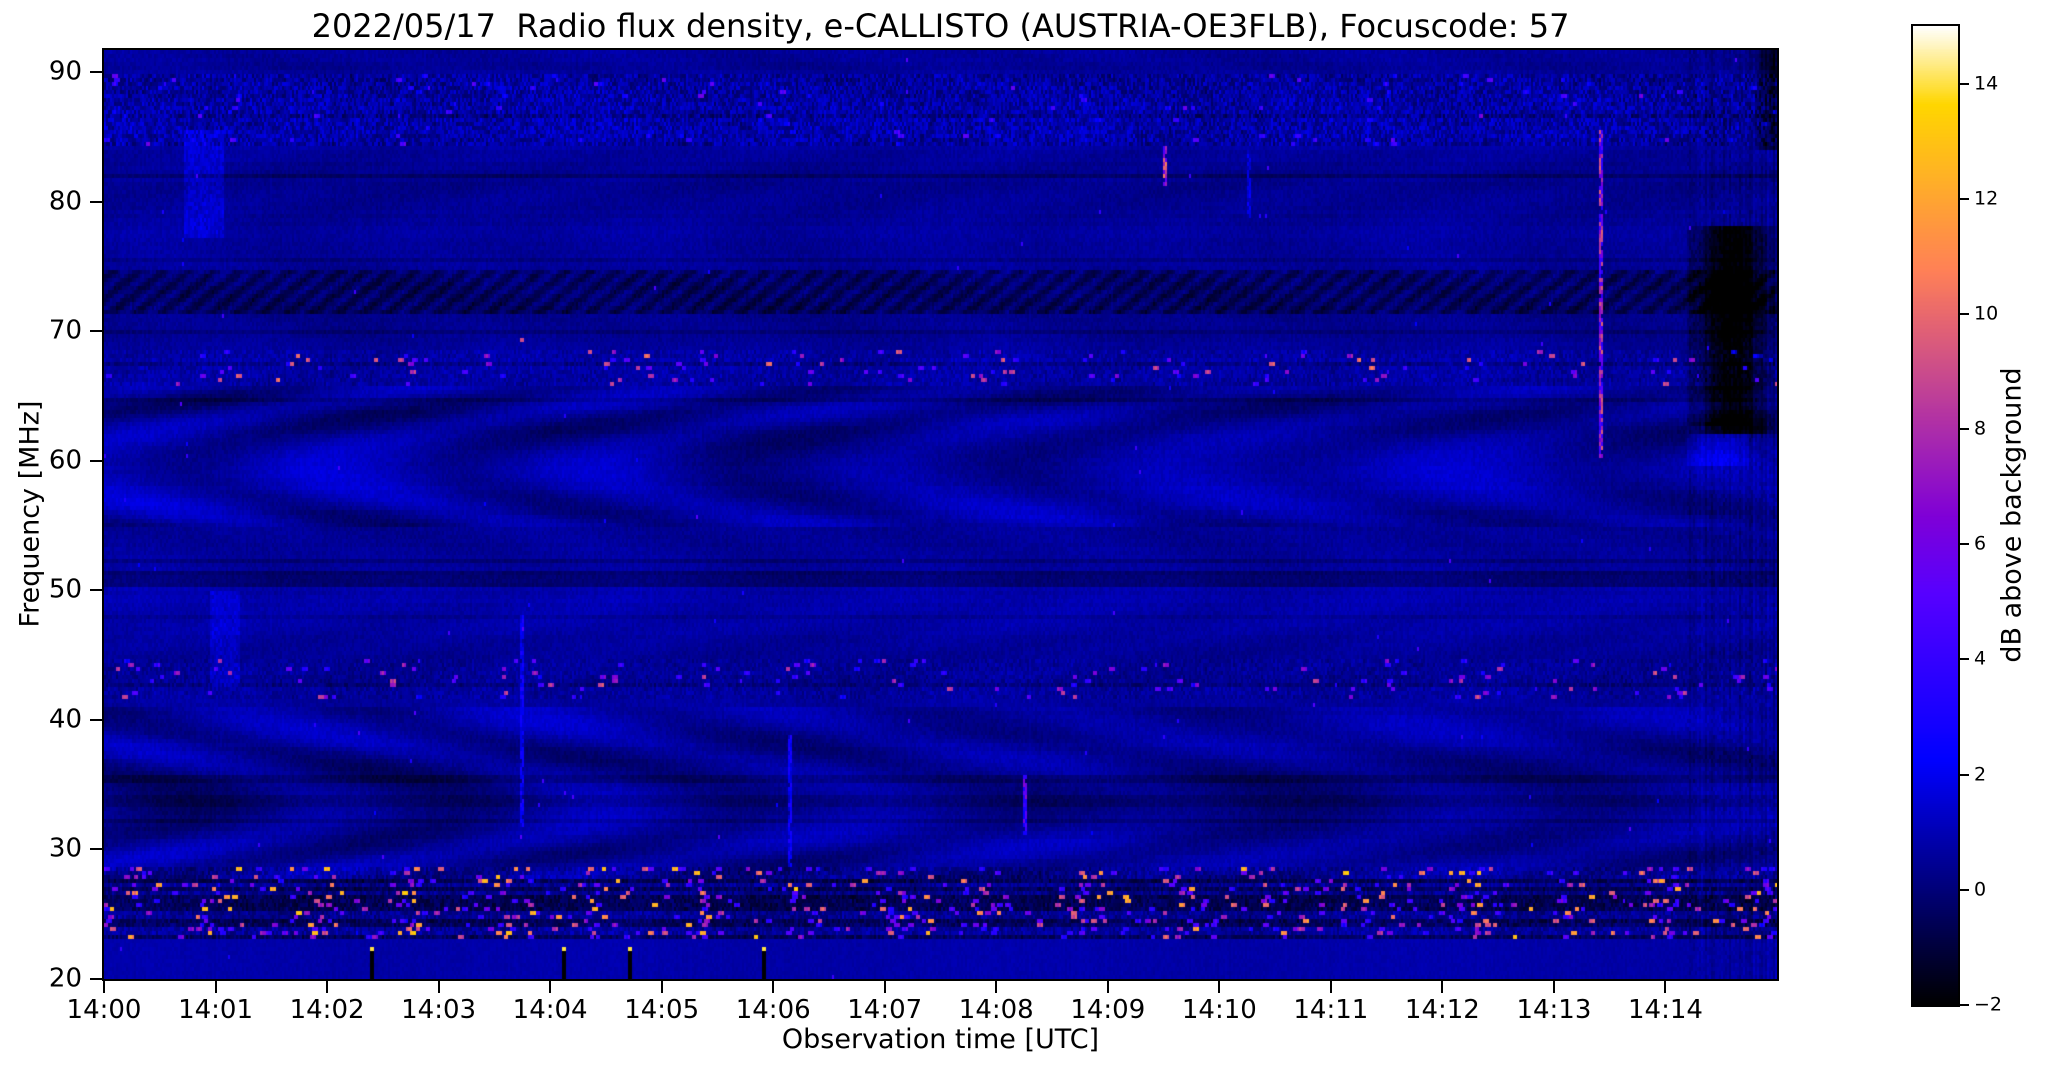 This screenshot has height=1067, width=2047. I want to click on y-tick-label: 70, so click(65, 330).